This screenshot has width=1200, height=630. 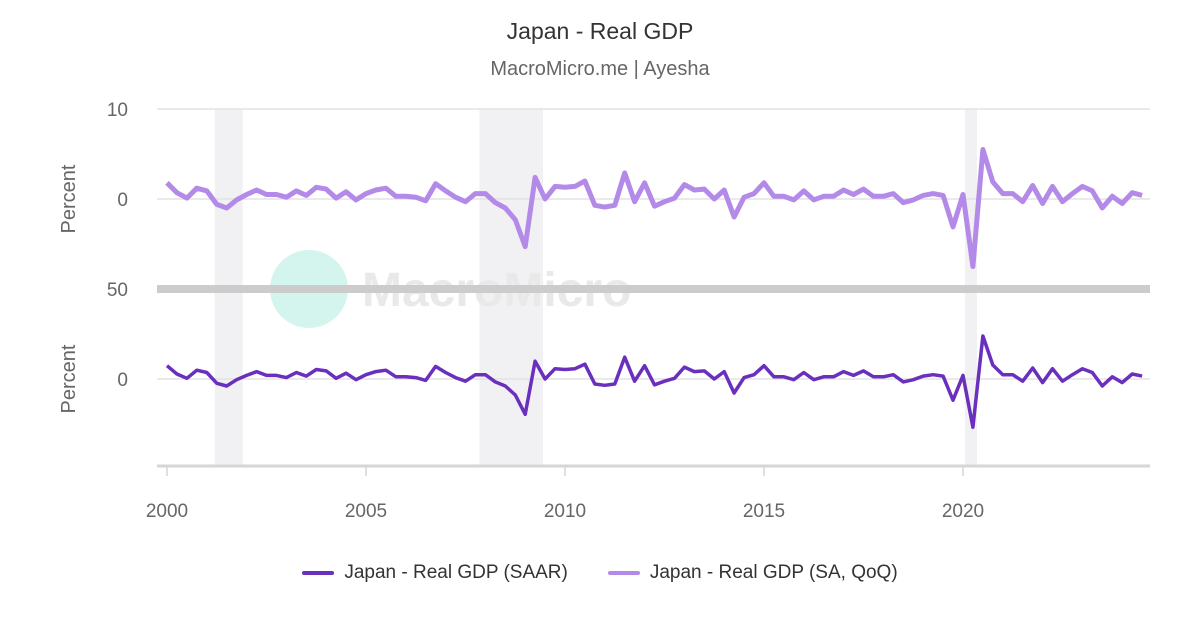 What do you see at coordinates (773, 572) in the screenshot?
I see `legend-label-qoq: Japan - Real GDP (SA, QoQ)` at bounding box center [773, 572].